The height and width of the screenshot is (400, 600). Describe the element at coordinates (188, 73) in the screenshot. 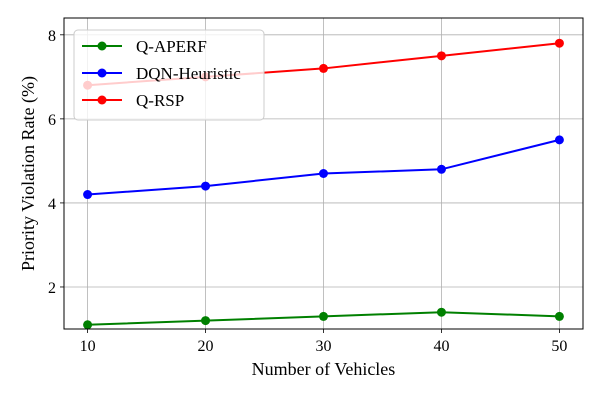

I see `legend-label: DQN-Heuristic` at that location.